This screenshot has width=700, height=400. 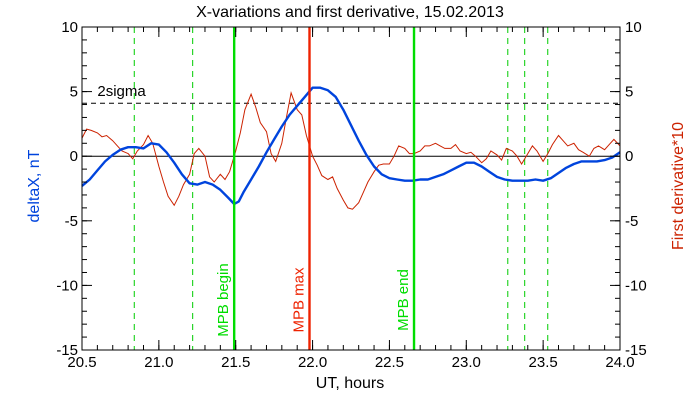 What do you see at coordinates (350, 383) in the screenshot?
I see `x-axis-title: UT, hours` at bounding box center [350, 383].